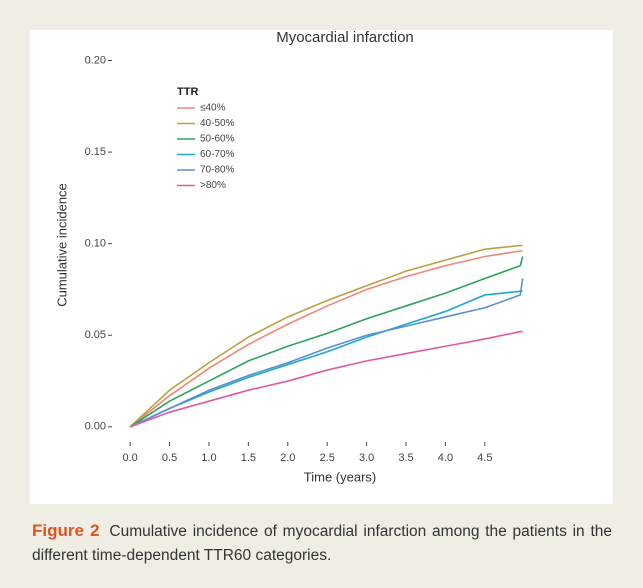  Describe the element at coordinates (95, 427) in the screenshot. I see `y-tick-label: 0.00` at that location.